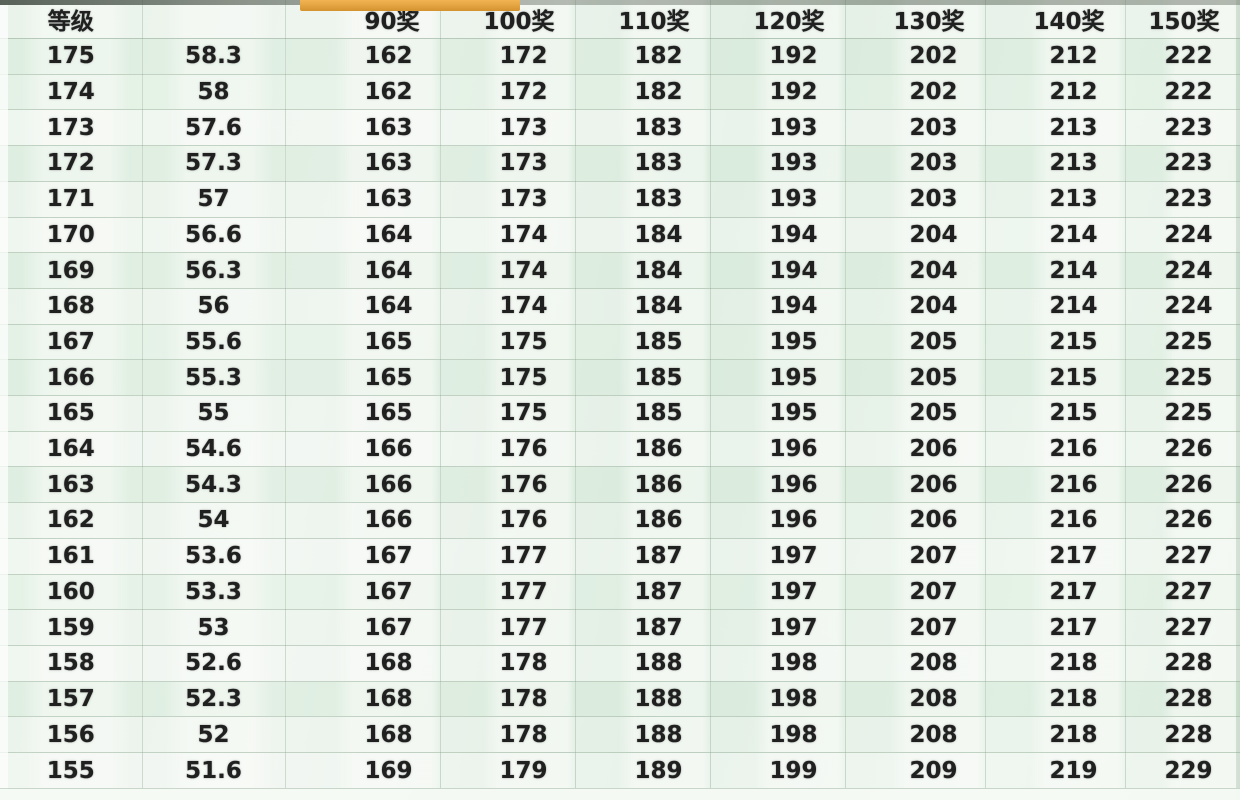 This screenshot has width=1240, height=800. Describe the element at coordinates (915, 413) in the screenshot. I see `cell: 205` at that location.